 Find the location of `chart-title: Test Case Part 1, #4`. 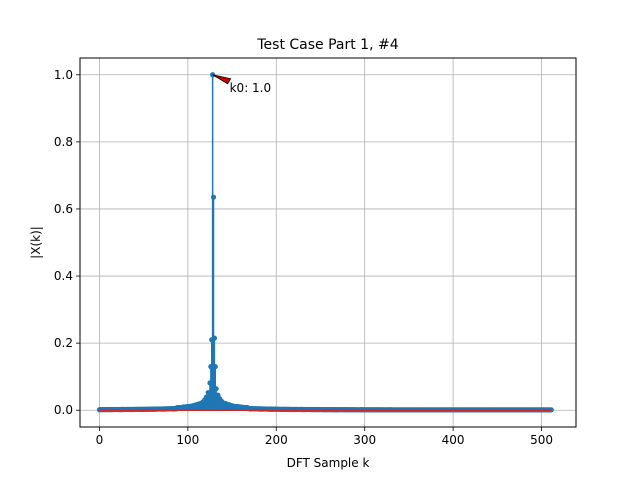

chart-title: Test Case Part 1, #4 is located at coordinates (327, 45).